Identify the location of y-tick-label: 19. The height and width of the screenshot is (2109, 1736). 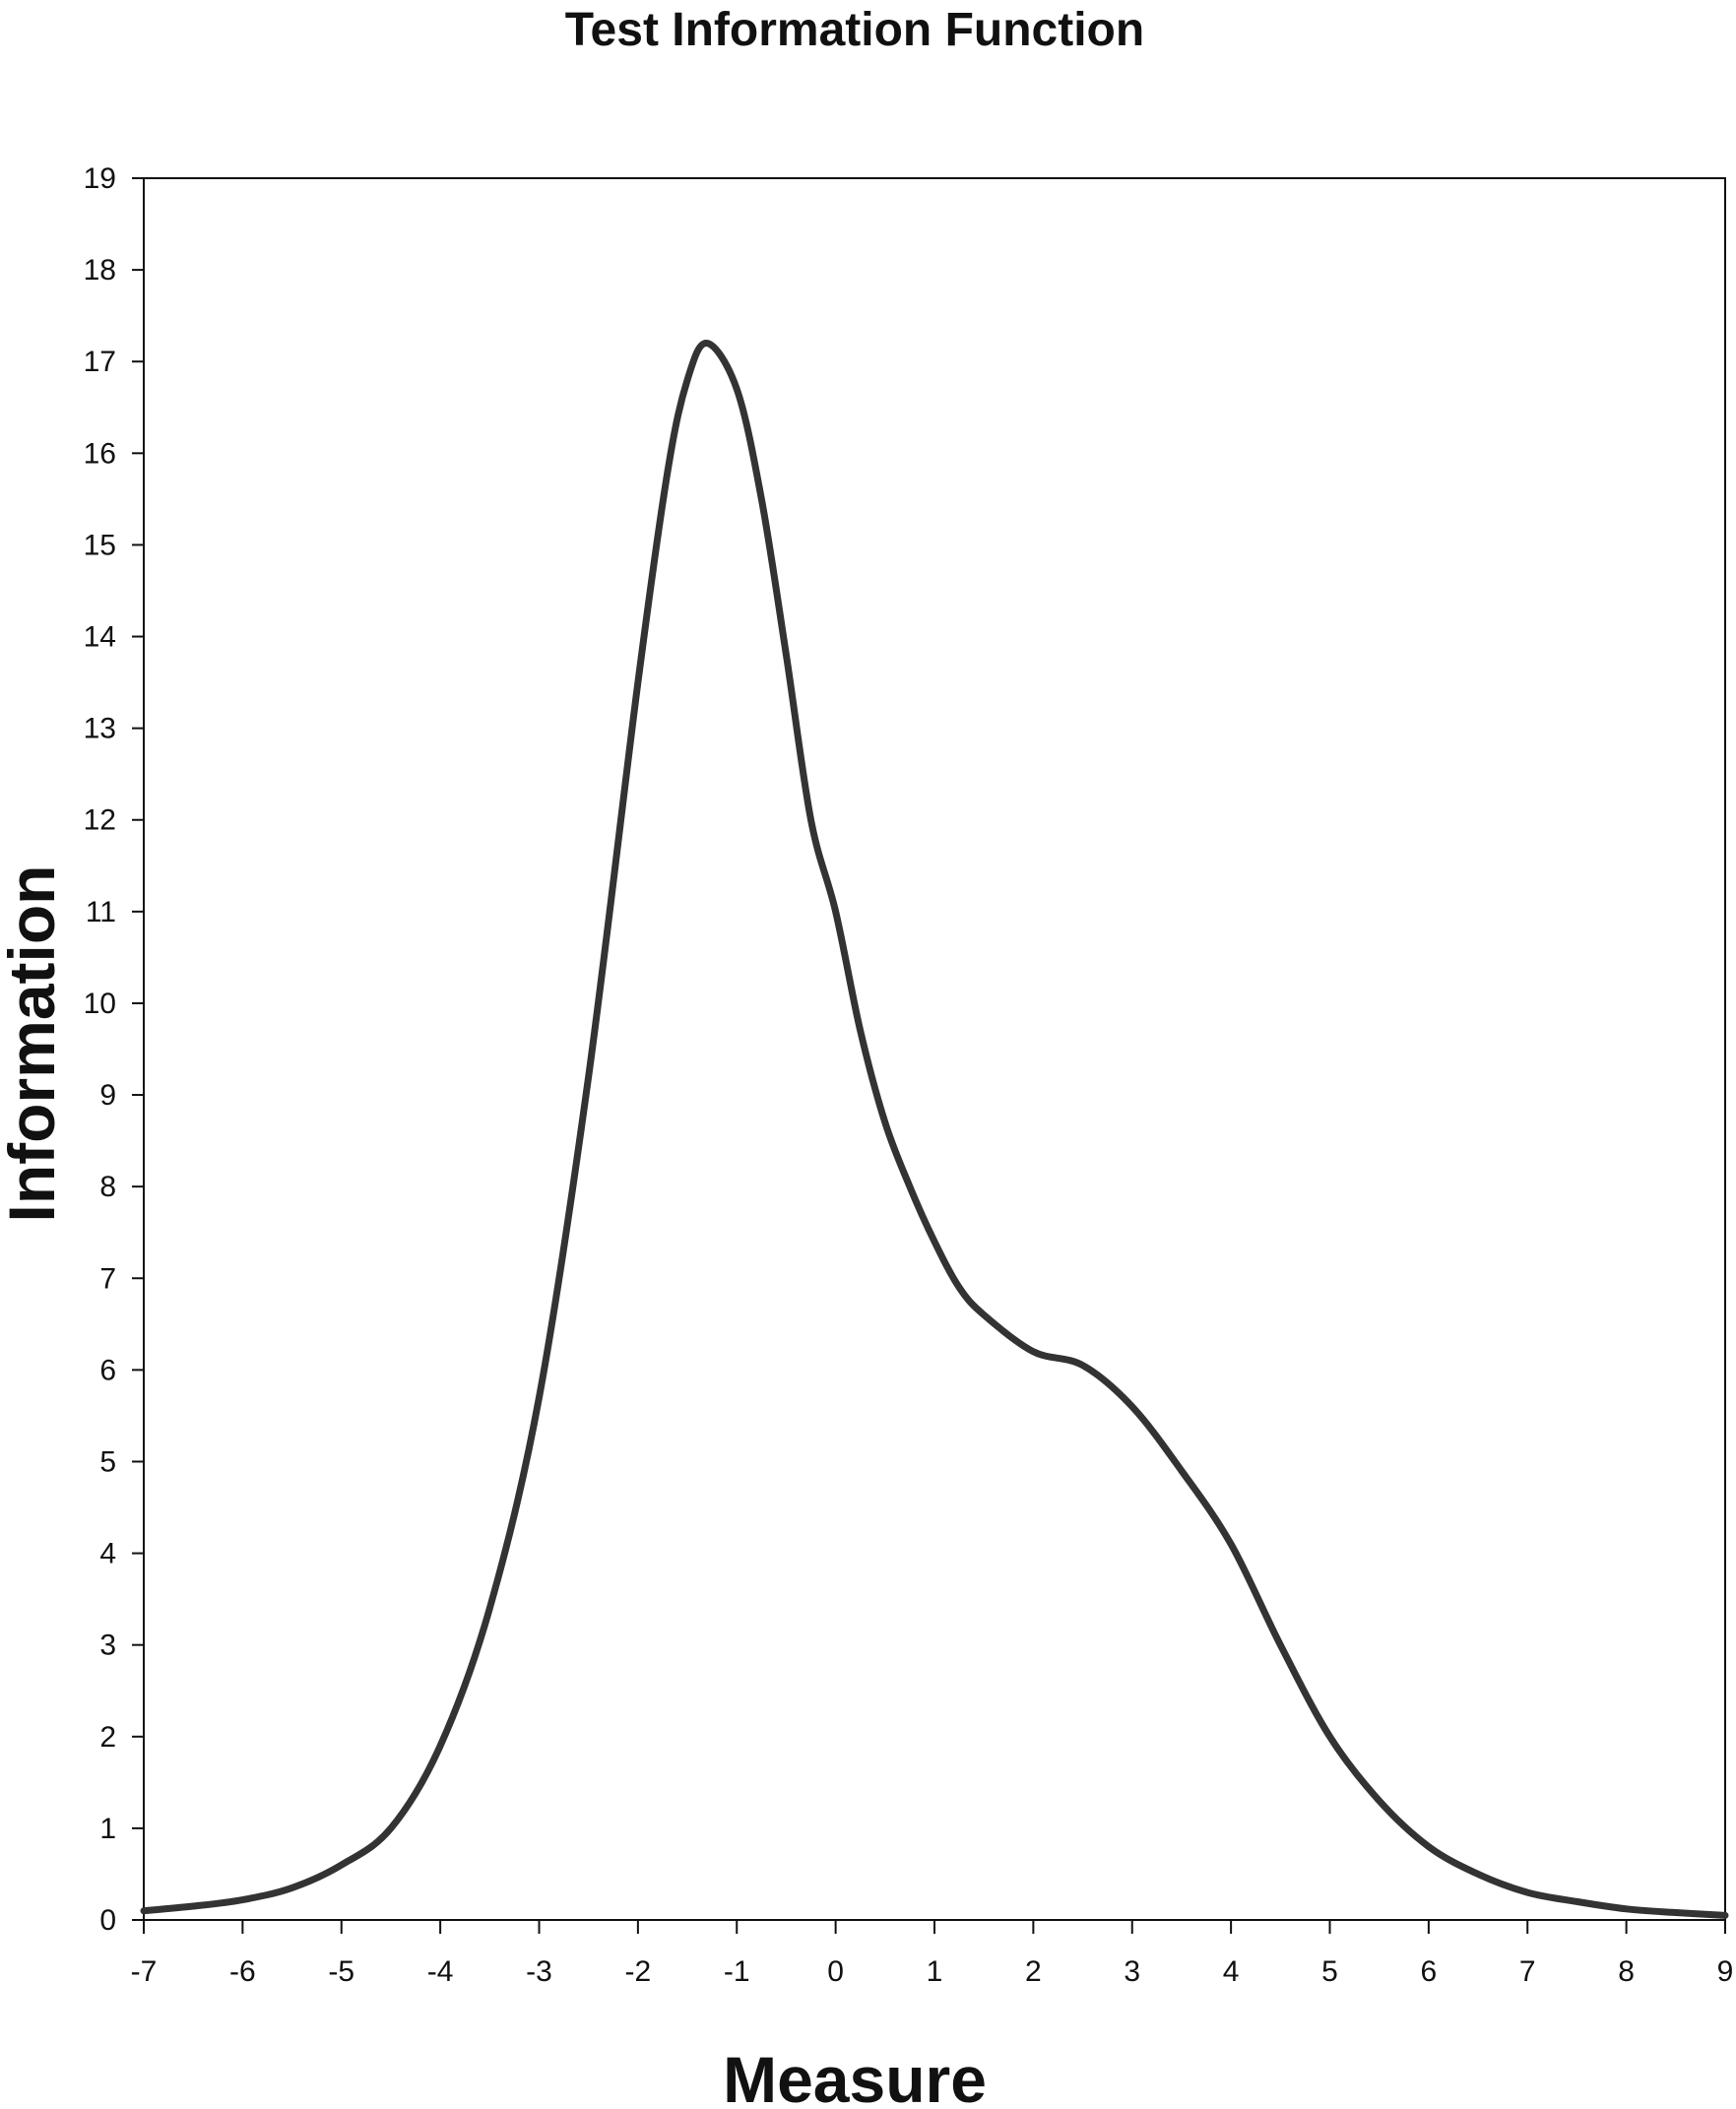
(100, 178).